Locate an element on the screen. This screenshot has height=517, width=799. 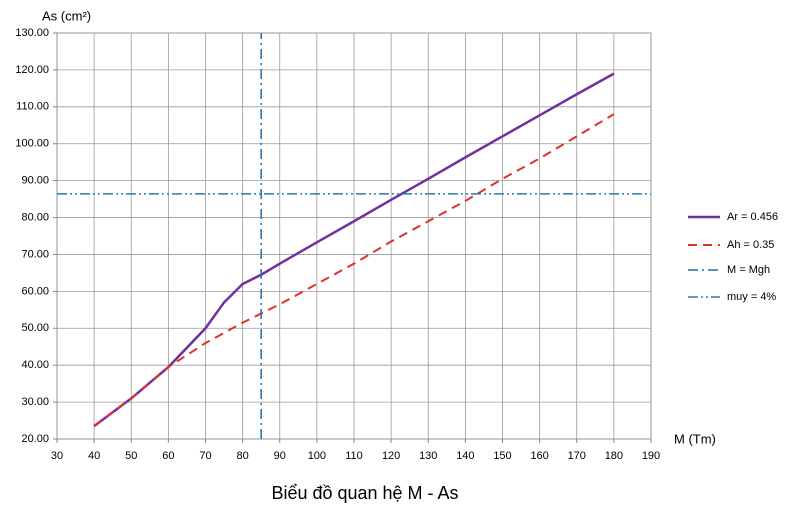
y-tick-label: 120.00 is located at coordinates (32, 70).